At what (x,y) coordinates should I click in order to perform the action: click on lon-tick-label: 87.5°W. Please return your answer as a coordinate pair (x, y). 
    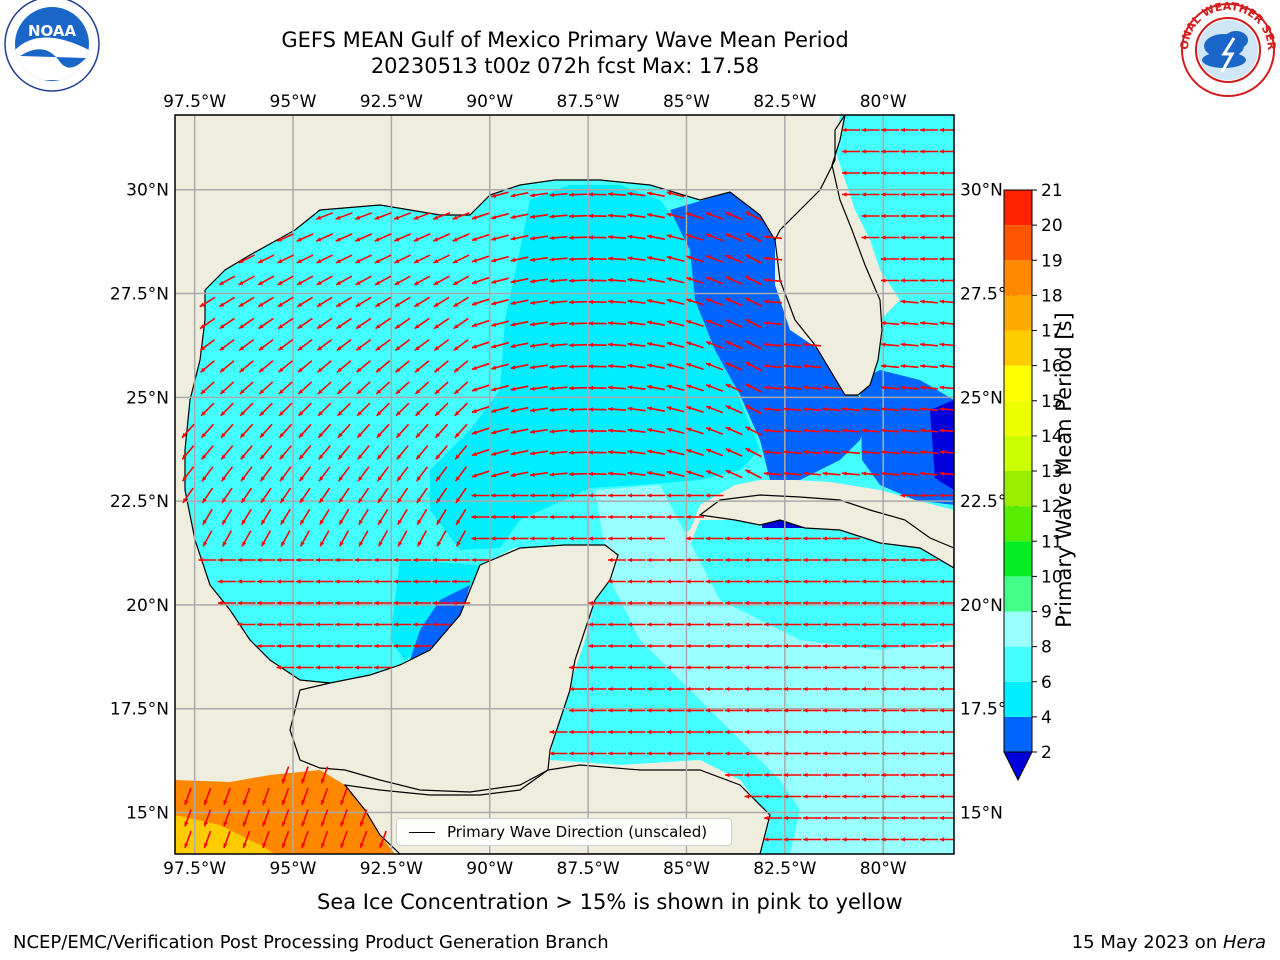
    Looking at the image, I should click on (588, 869).